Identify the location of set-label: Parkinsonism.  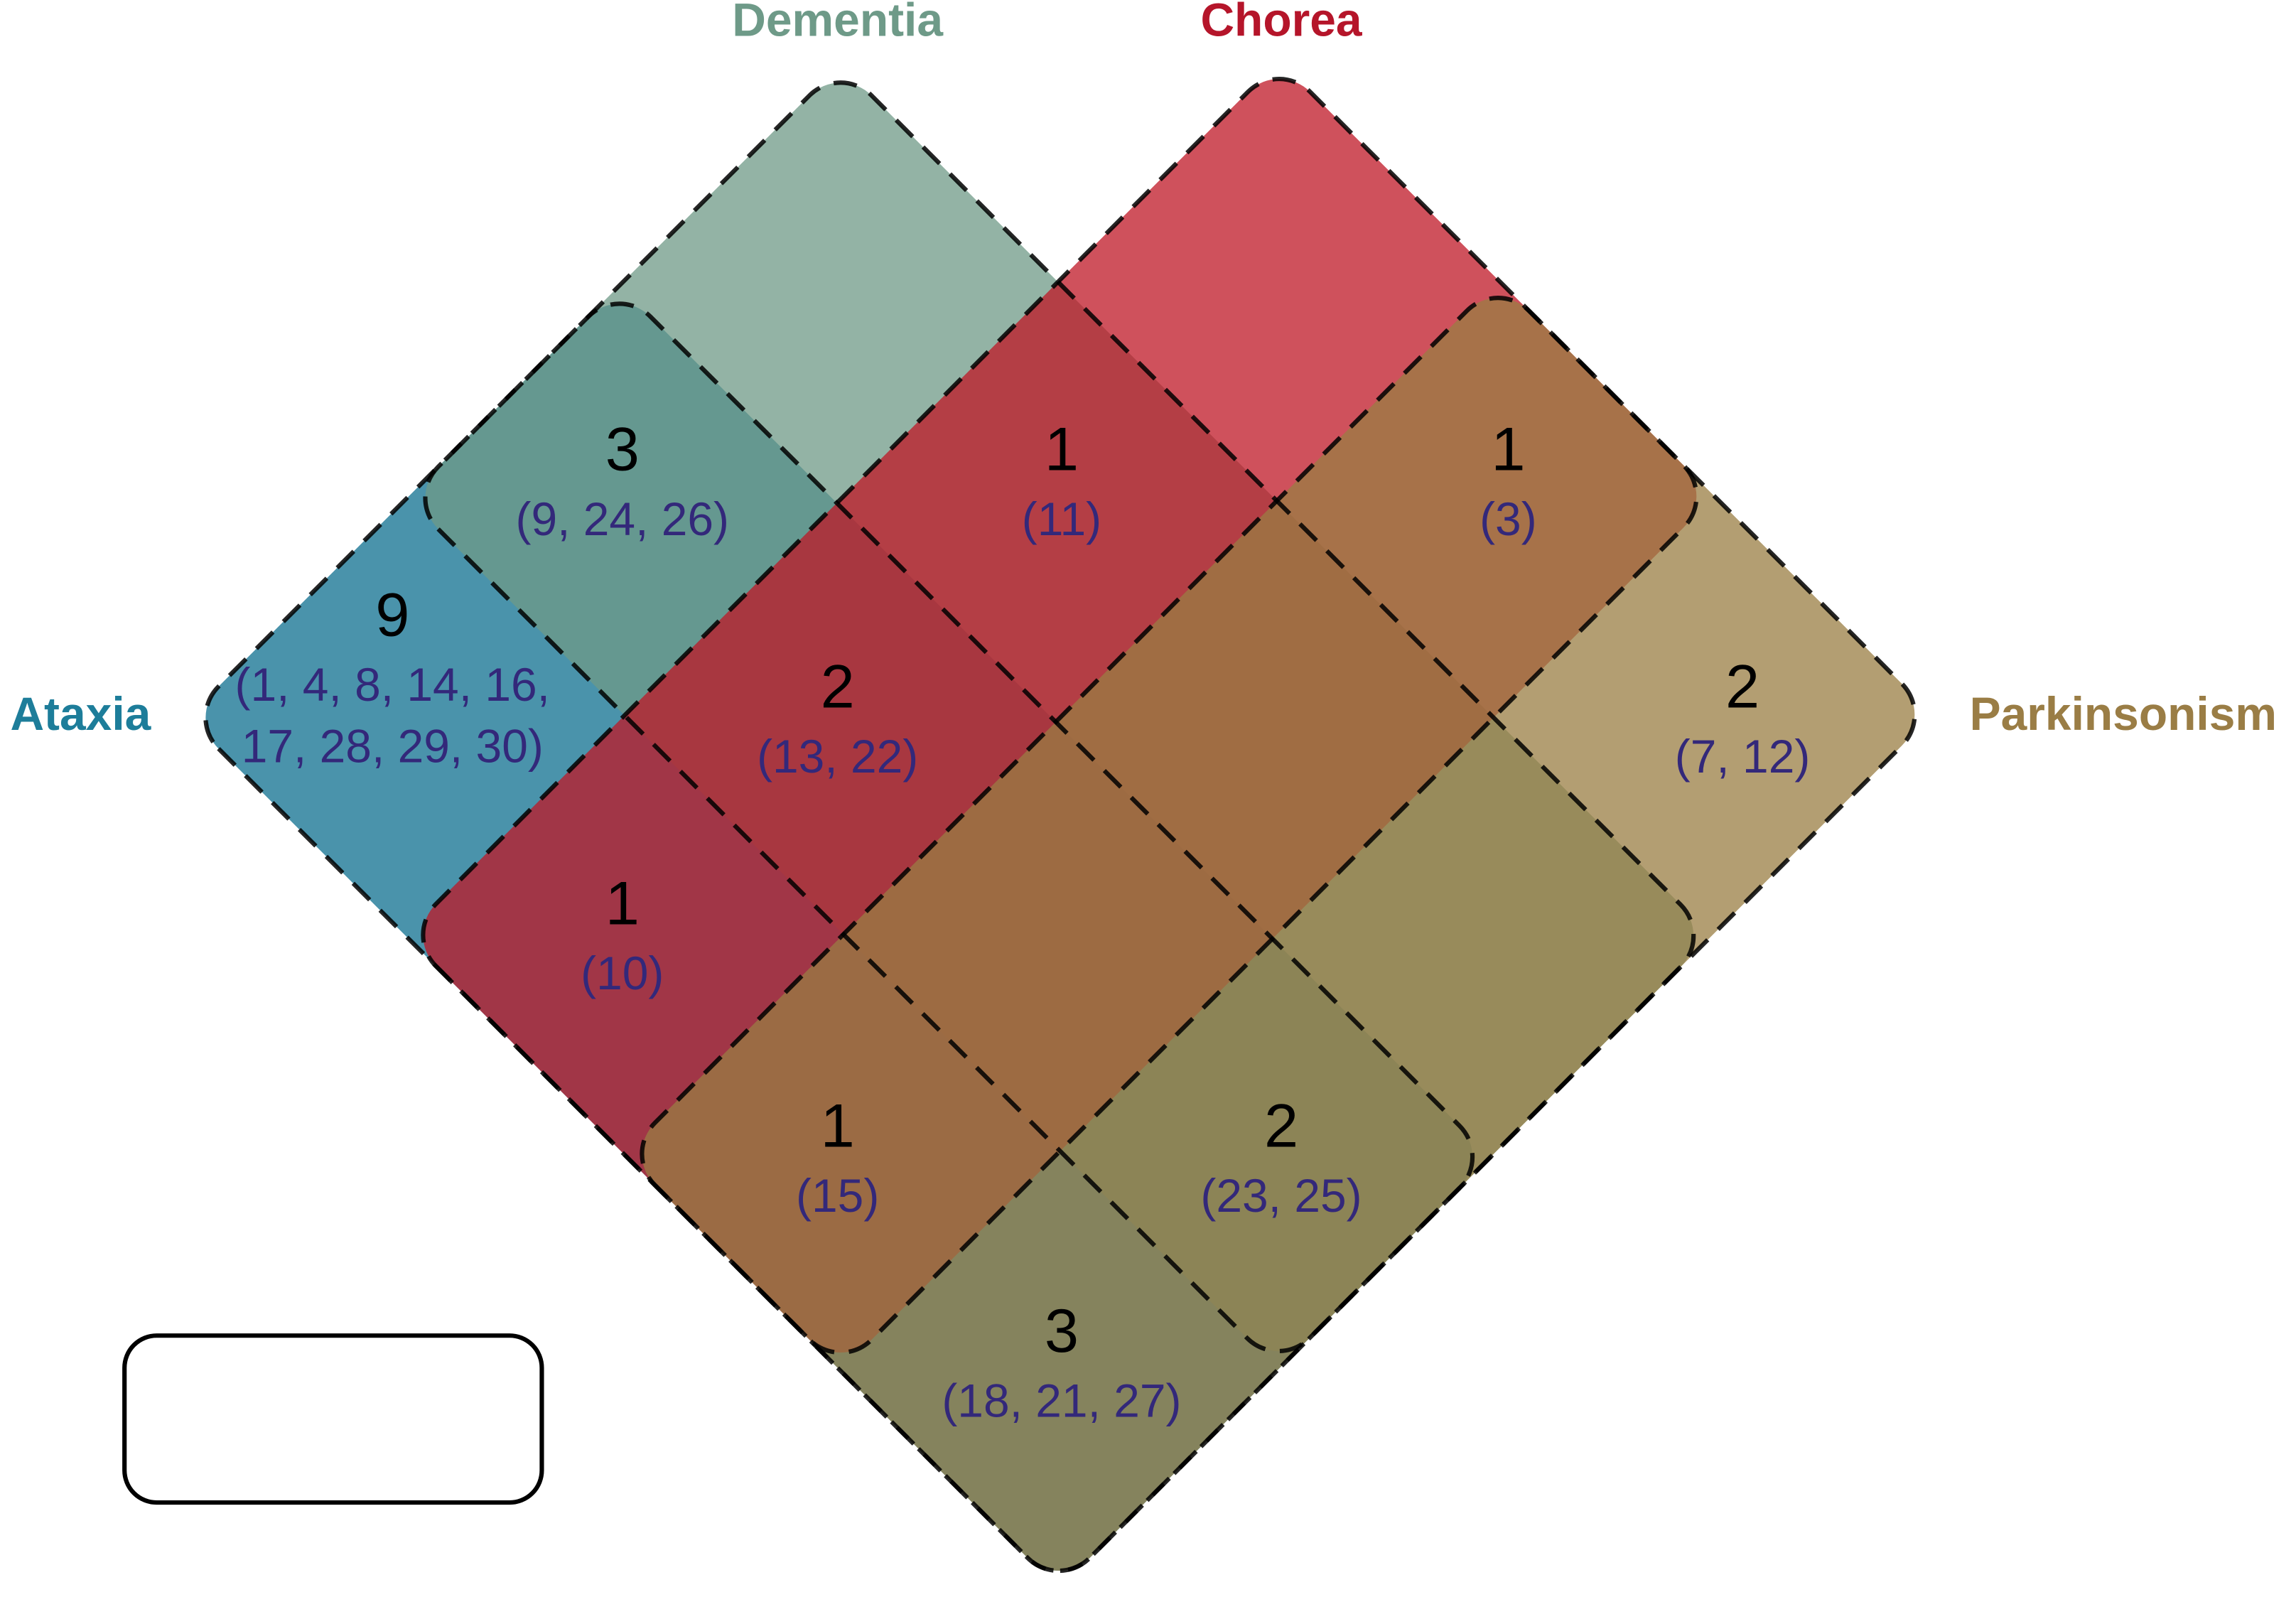
(2123, 713).